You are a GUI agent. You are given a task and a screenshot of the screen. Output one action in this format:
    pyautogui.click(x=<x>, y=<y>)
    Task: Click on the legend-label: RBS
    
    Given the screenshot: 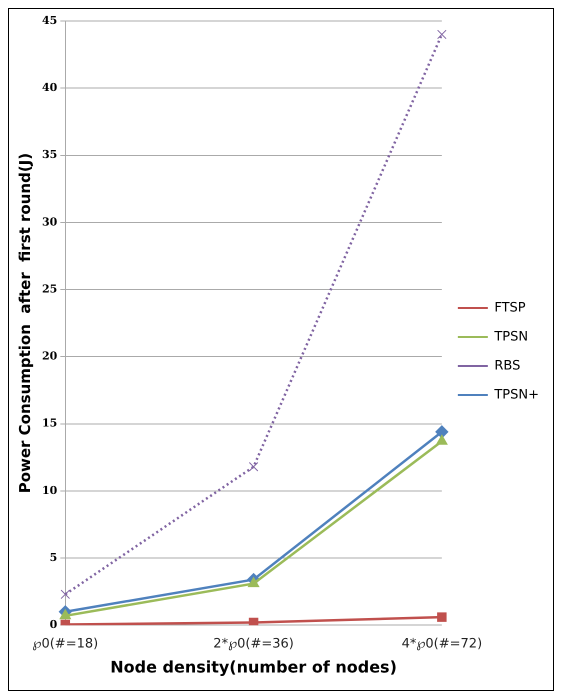 What is the action you would take?
    pyautogui.click(x=507, y=366)
    